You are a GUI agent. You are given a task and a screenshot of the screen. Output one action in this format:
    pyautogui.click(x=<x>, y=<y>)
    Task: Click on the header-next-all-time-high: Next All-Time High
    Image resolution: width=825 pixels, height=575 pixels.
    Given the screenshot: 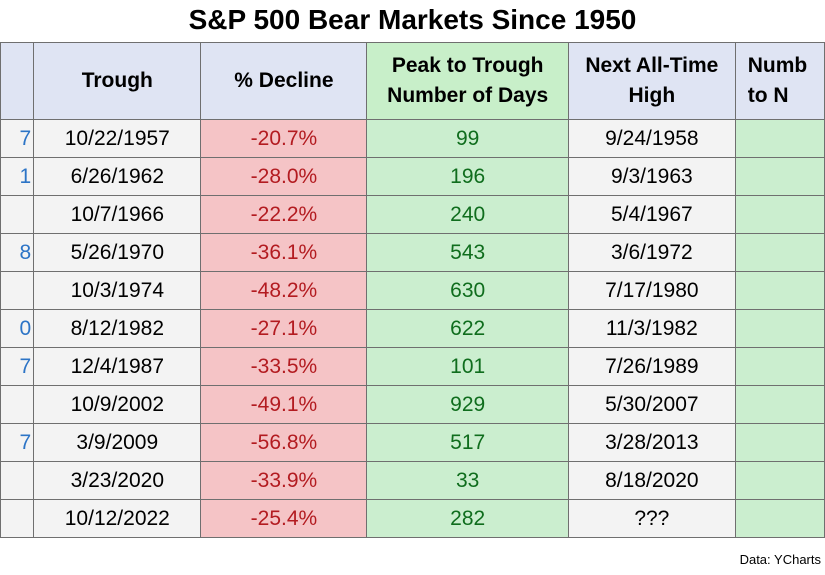 What is the action you would take?
    pyautogui.click(x=651, y=81)
    